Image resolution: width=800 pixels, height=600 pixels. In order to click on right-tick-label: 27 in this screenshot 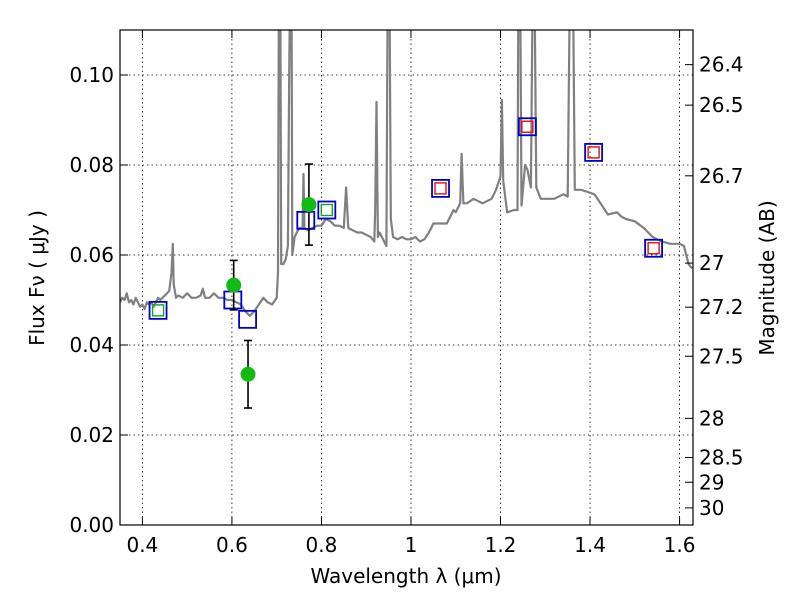, I will do `click(711, 263)`.